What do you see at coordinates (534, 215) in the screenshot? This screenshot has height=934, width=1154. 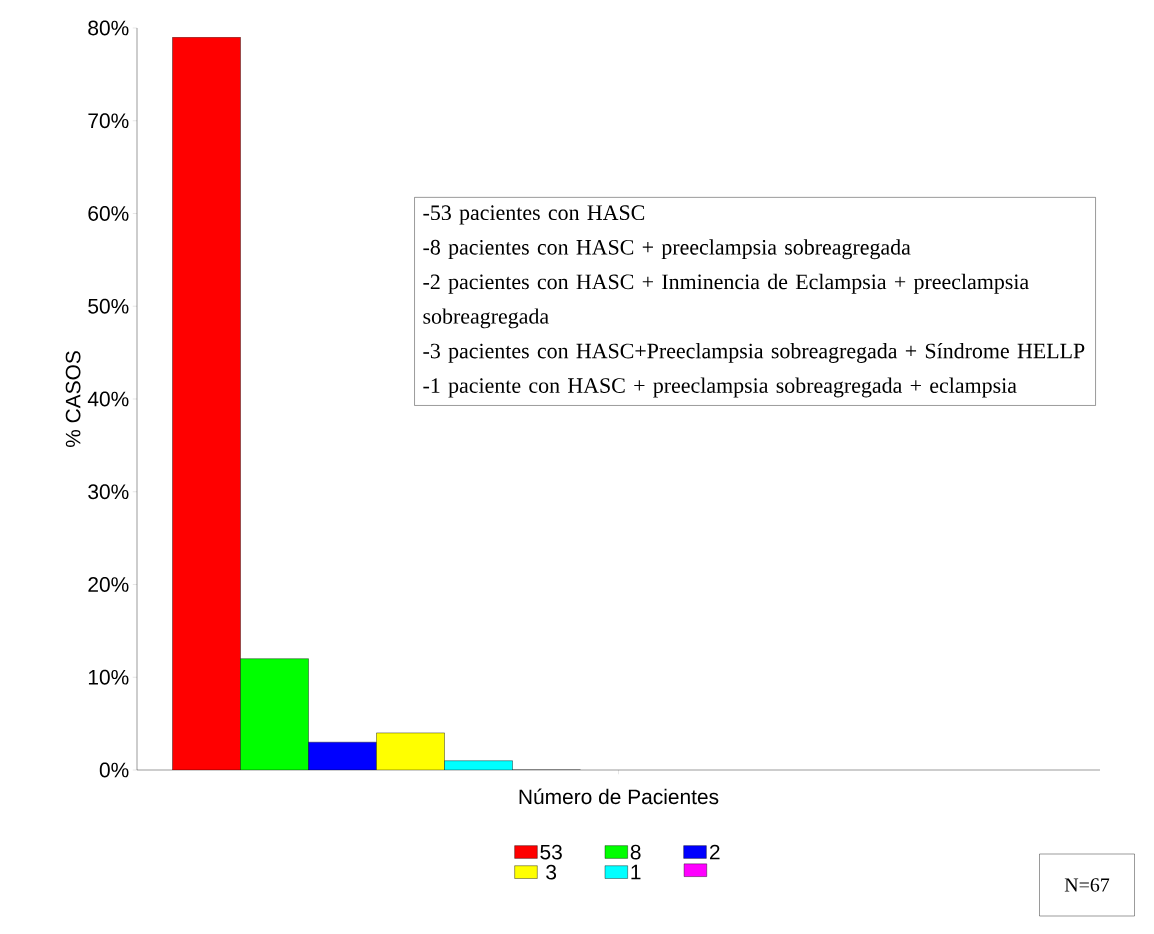 I see `annotation: -53 pacientes con HASC` at bounding box center [534, 215].